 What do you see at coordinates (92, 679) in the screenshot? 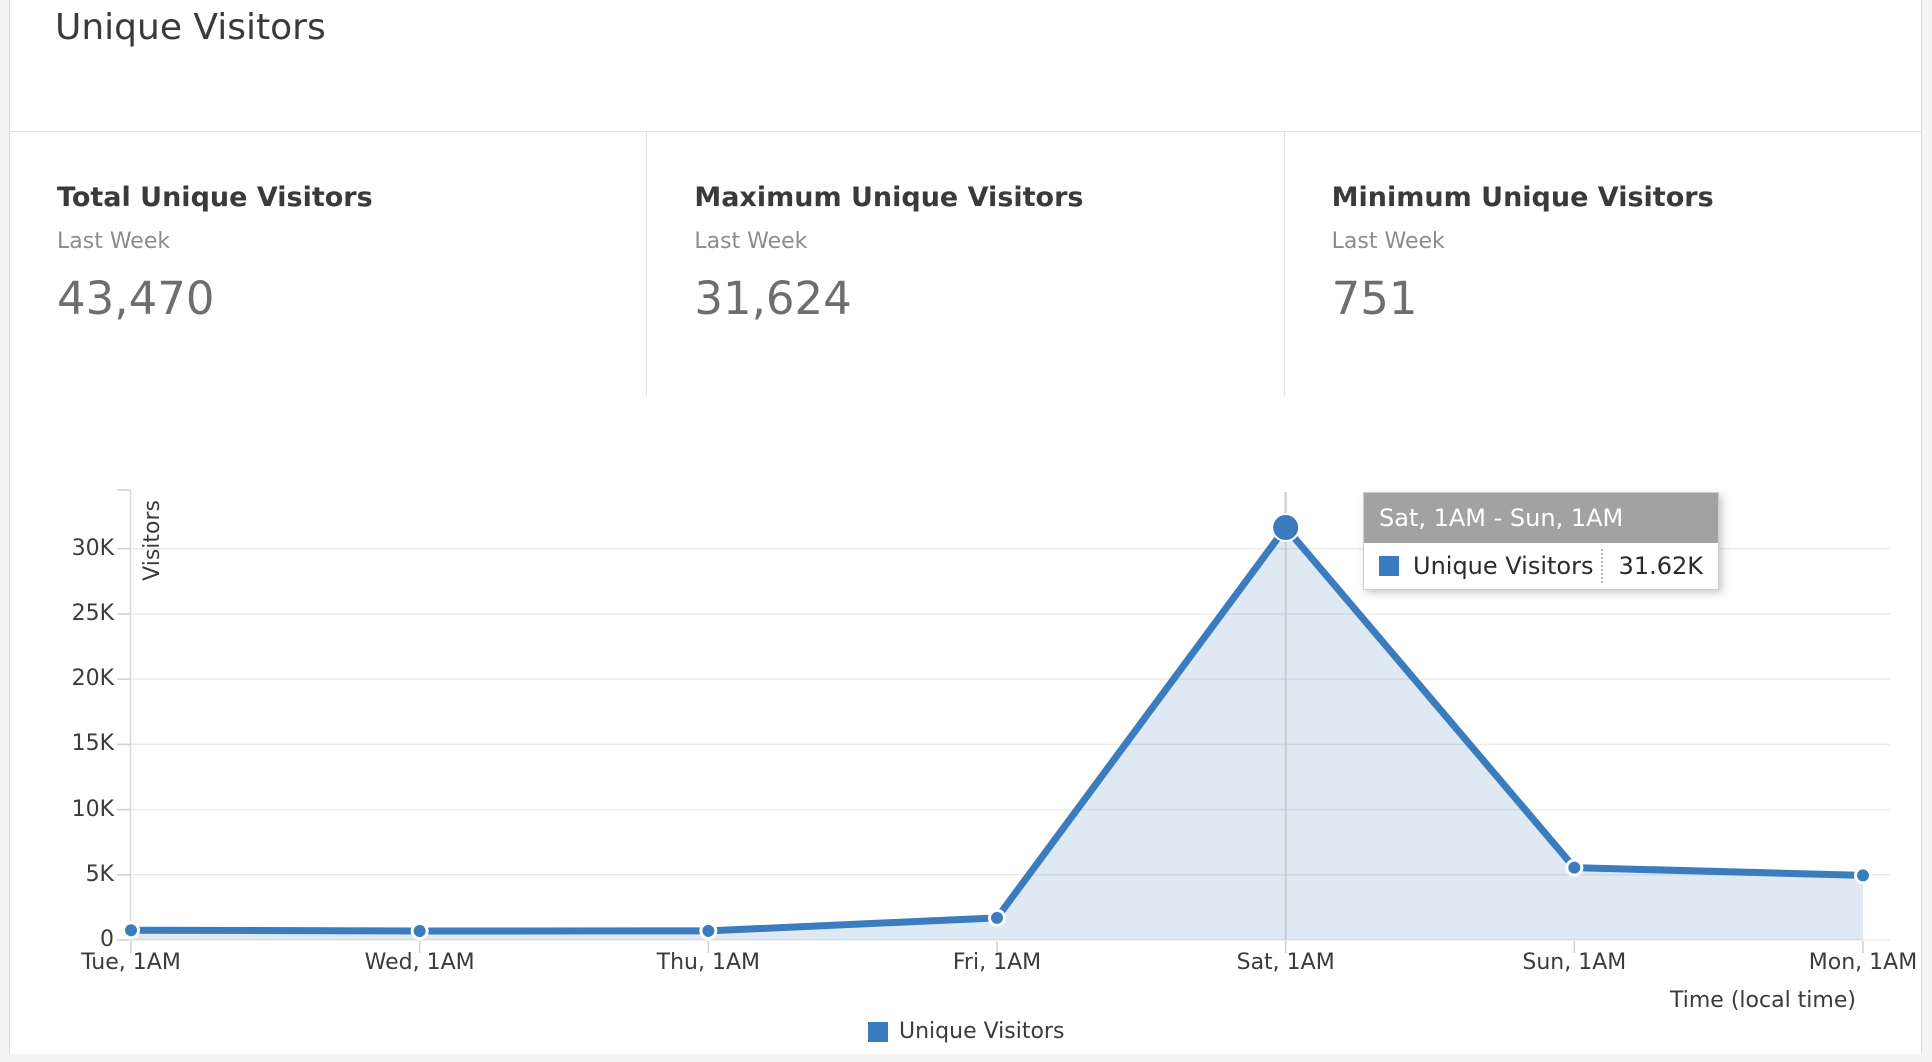
I see `y-tick-label: 20K` at bounding box center [92, 679].